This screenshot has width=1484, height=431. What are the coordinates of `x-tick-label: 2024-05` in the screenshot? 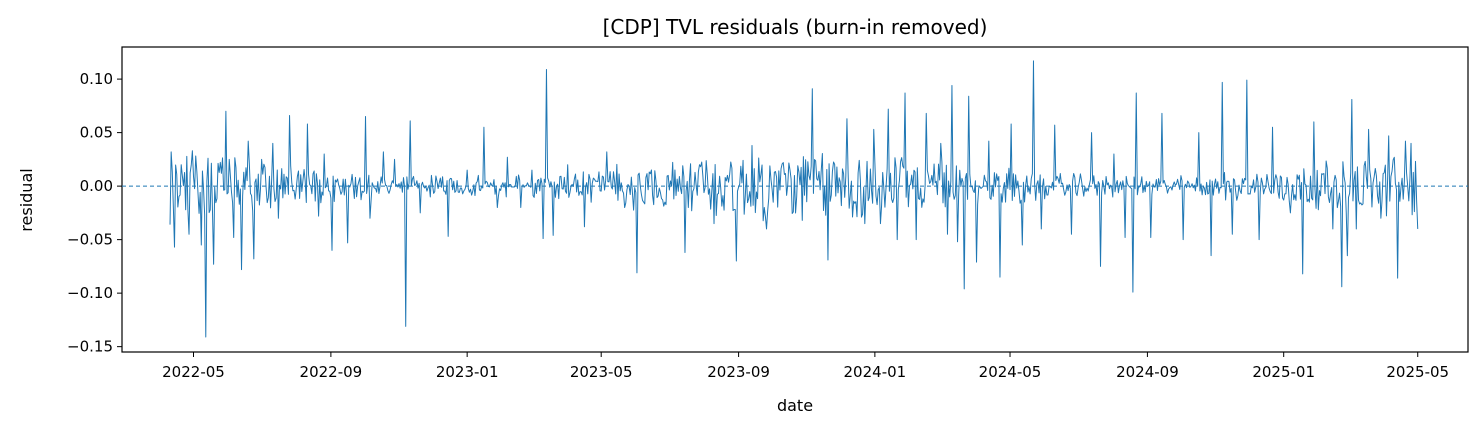 It's located at (1010, 372).